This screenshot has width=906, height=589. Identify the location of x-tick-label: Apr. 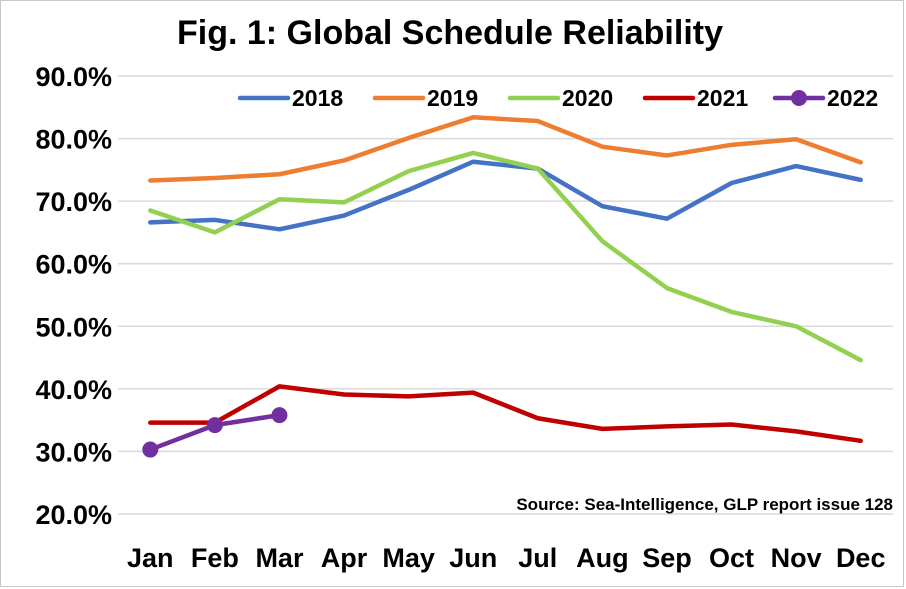
(344, 558).